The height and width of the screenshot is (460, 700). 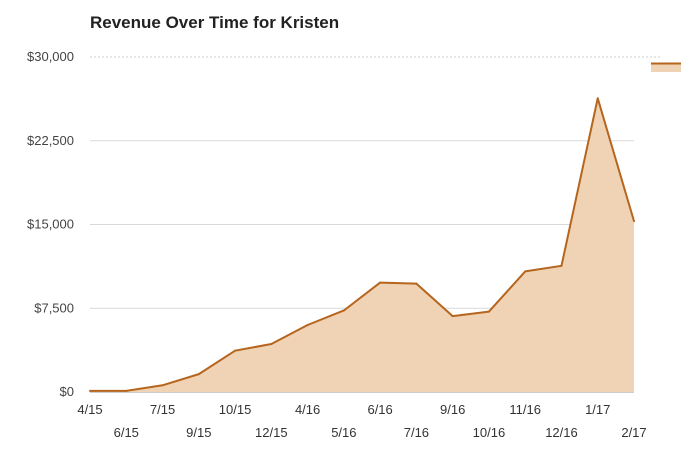 I want to click on y-tick-label-3: $22,500, so click(x=50, y=140).